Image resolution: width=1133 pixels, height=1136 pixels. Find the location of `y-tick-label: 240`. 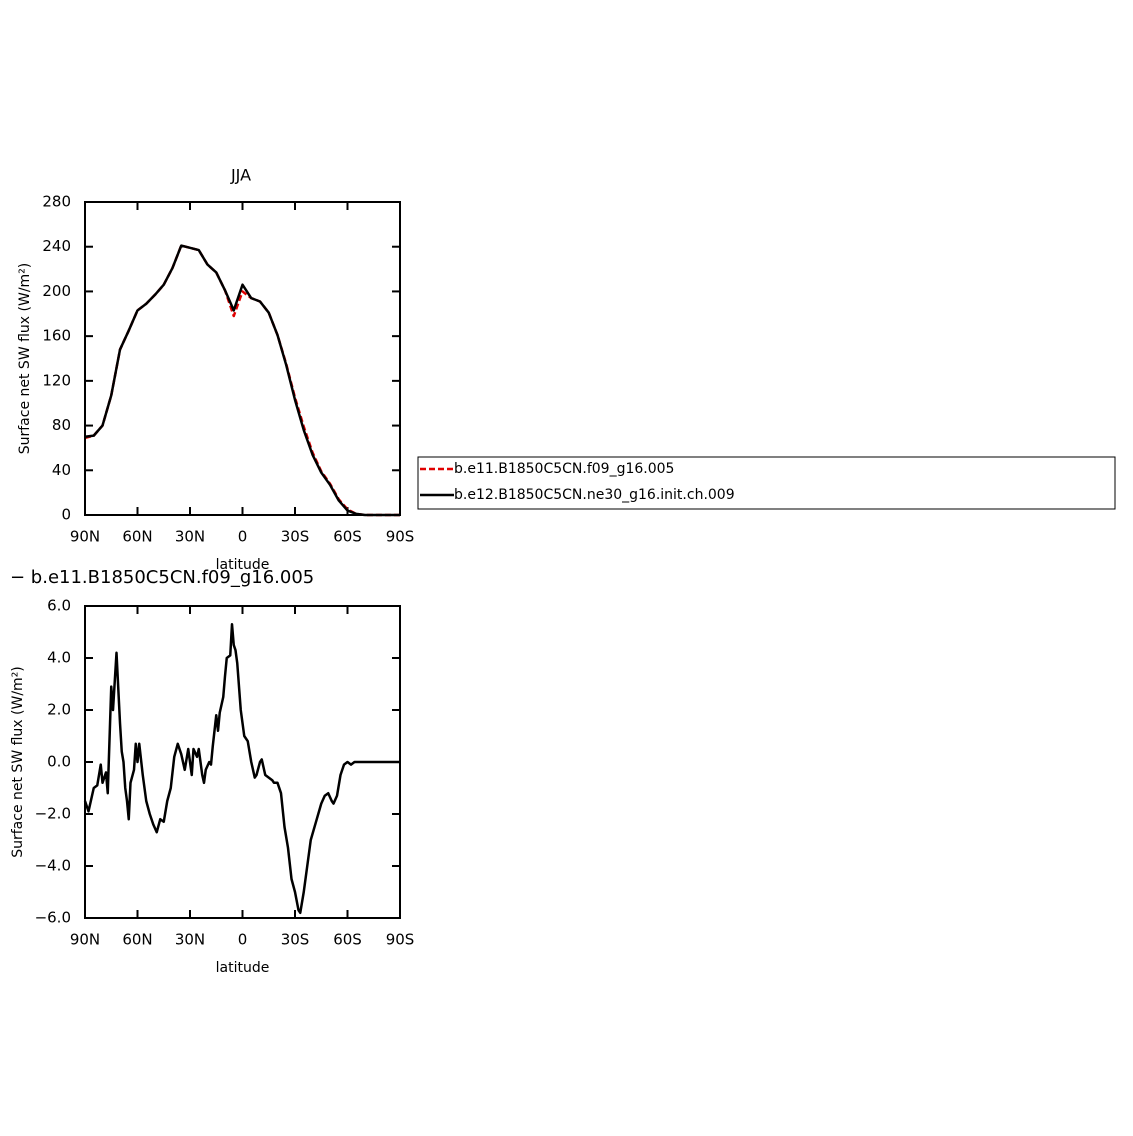

y-tick-label: 240 is located at coordinates (56, 246).